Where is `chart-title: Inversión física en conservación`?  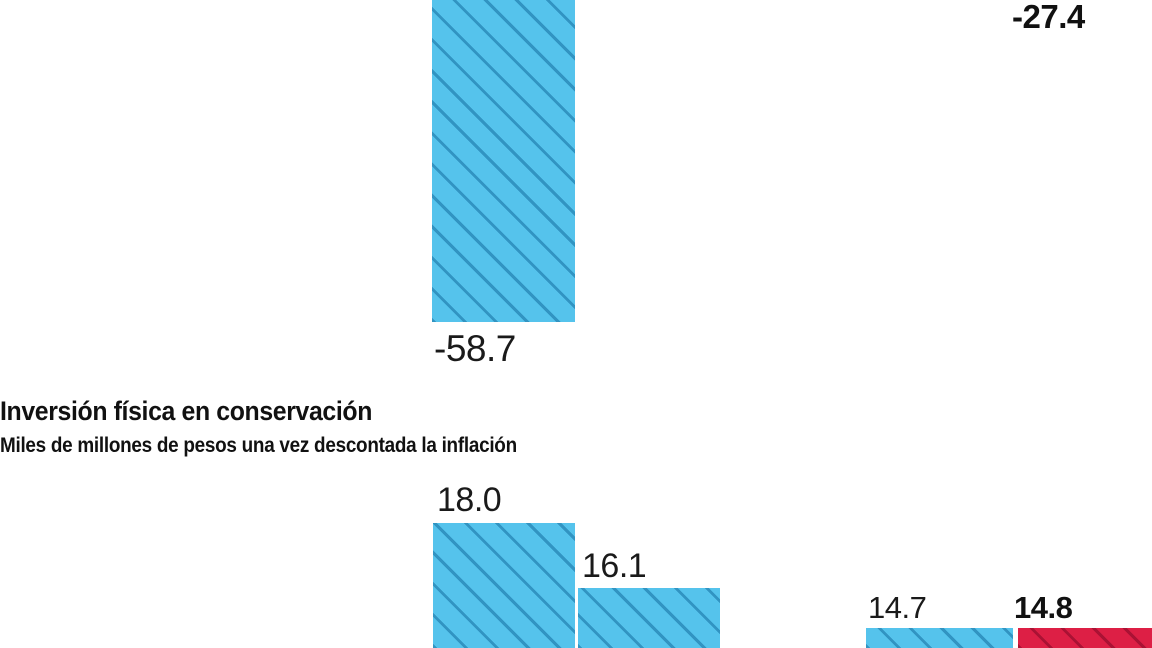
chart-title: Inversión física en conservación is located at coordinates (186, 411).